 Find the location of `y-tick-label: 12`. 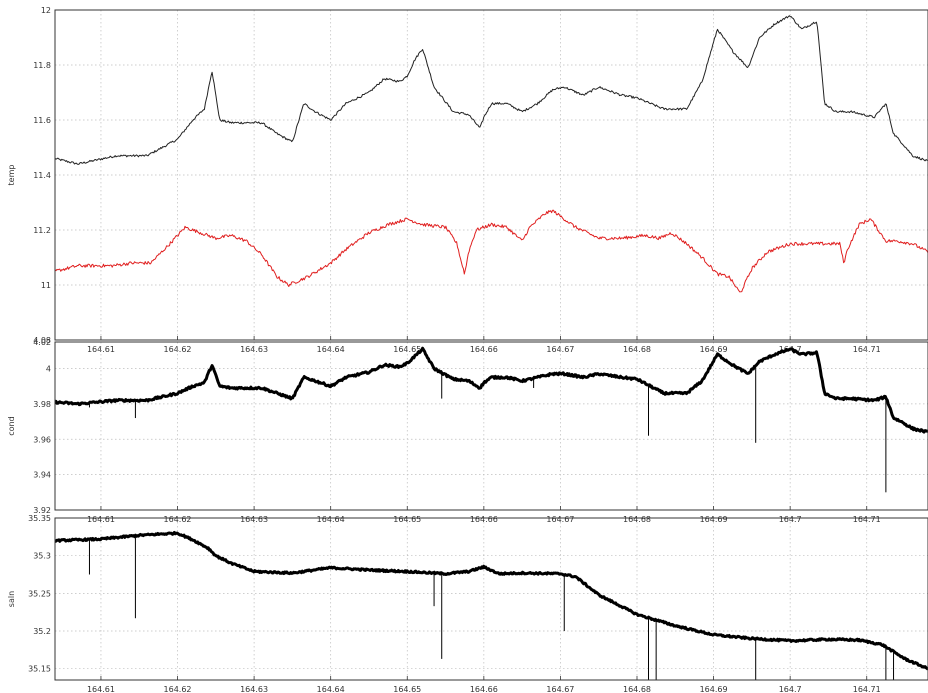

y-tick-label: 12 is located at coordinates (46, 10).